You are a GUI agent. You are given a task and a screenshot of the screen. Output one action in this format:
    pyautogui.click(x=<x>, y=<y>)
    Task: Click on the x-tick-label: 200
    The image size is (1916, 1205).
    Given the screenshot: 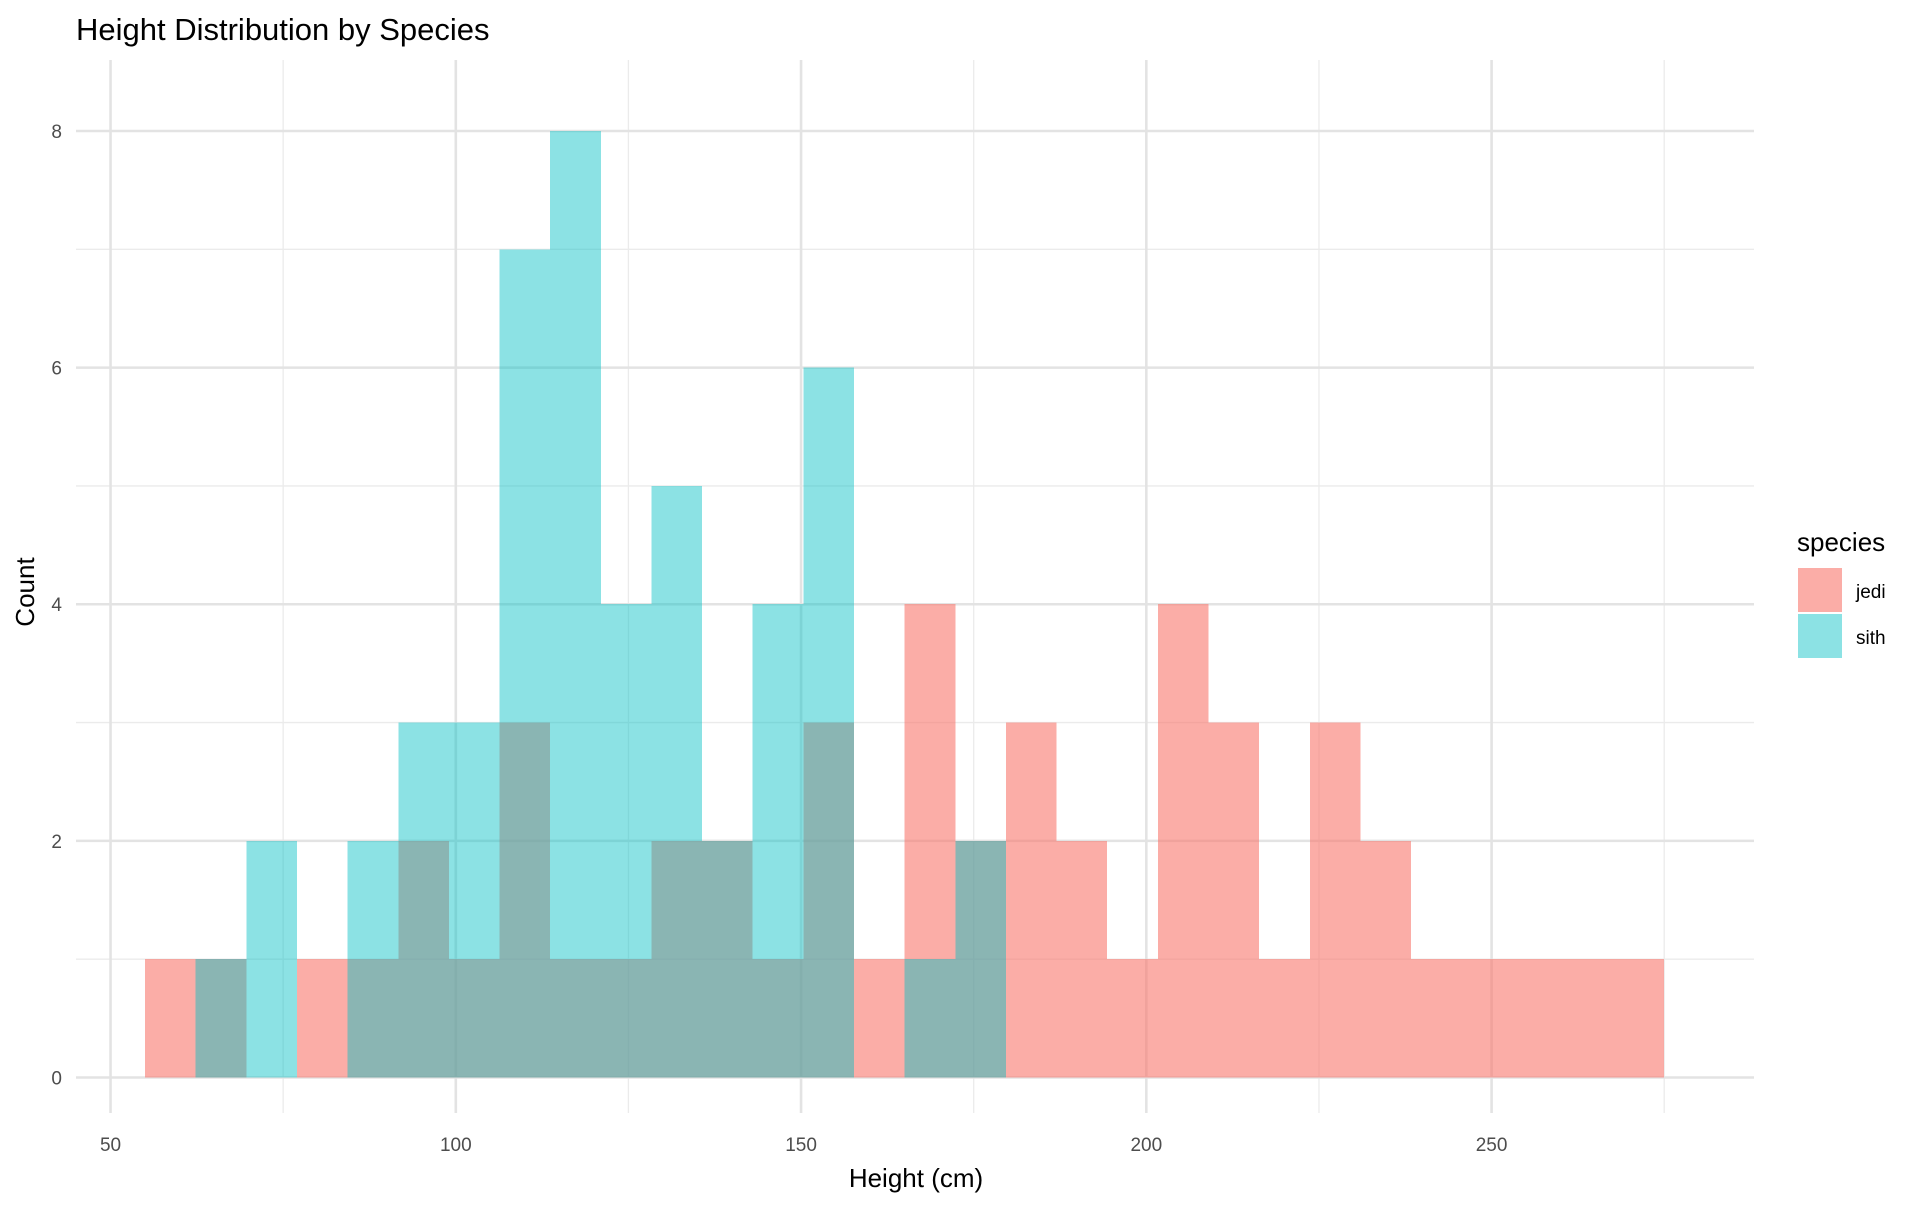 What is the action you would take?
    pyautogui.click(x=1146, y=1145)
    